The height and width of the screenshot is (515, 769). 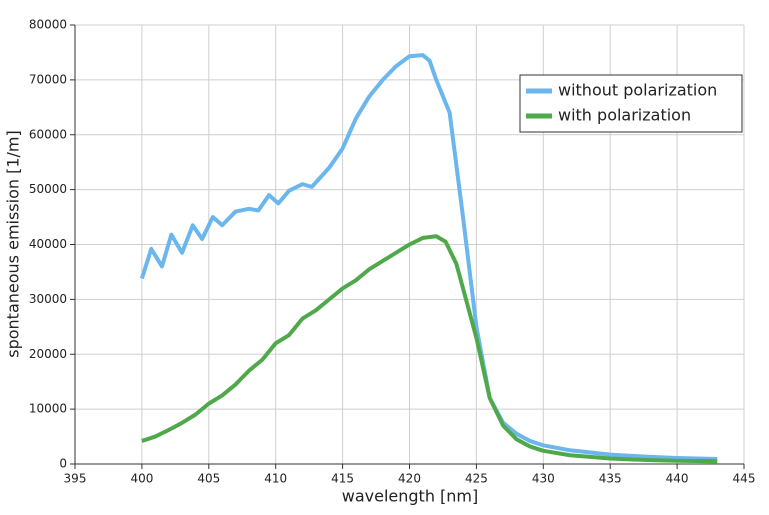 What do you see at coordinates (275, 479) in the screenshot?
I see `x-tick-label: 410` at bounding box center [275, 479].